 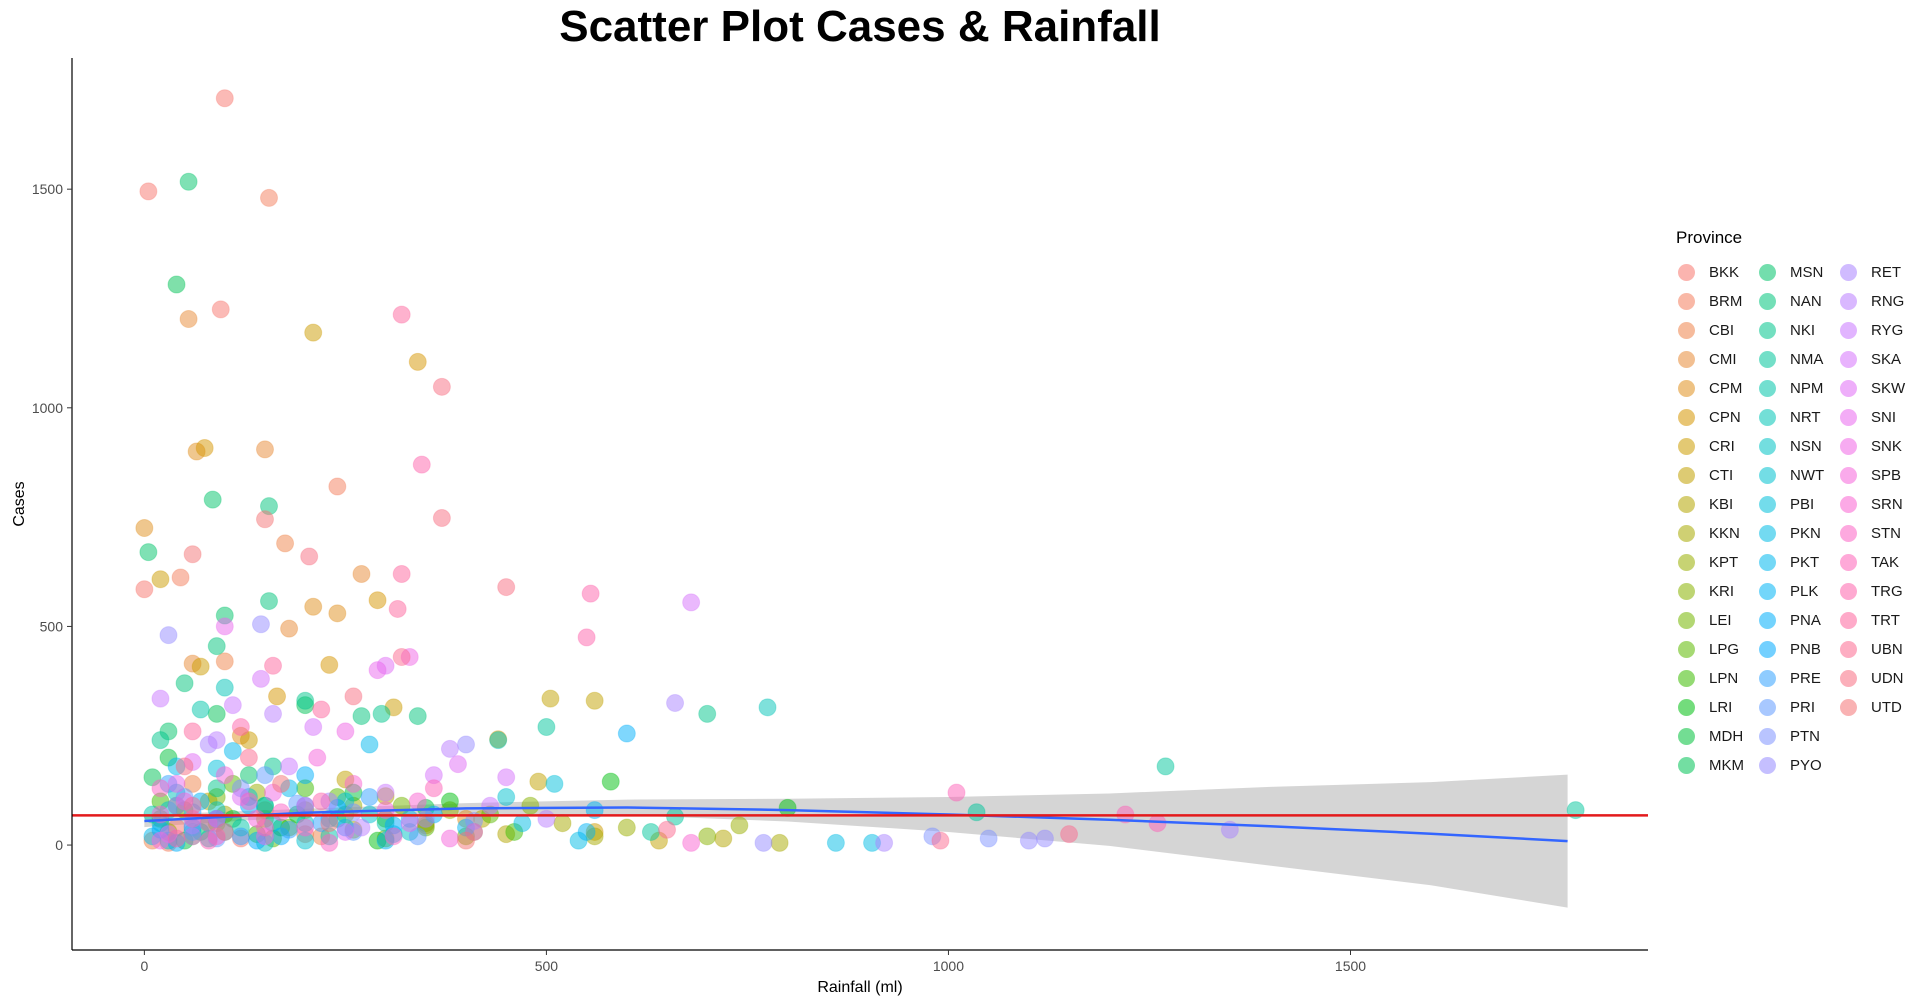 What do you see at coordinates (1878, 562) in the screenshot?
I see `legend-item-tak: TAK` at bounding box center [1878, 562].